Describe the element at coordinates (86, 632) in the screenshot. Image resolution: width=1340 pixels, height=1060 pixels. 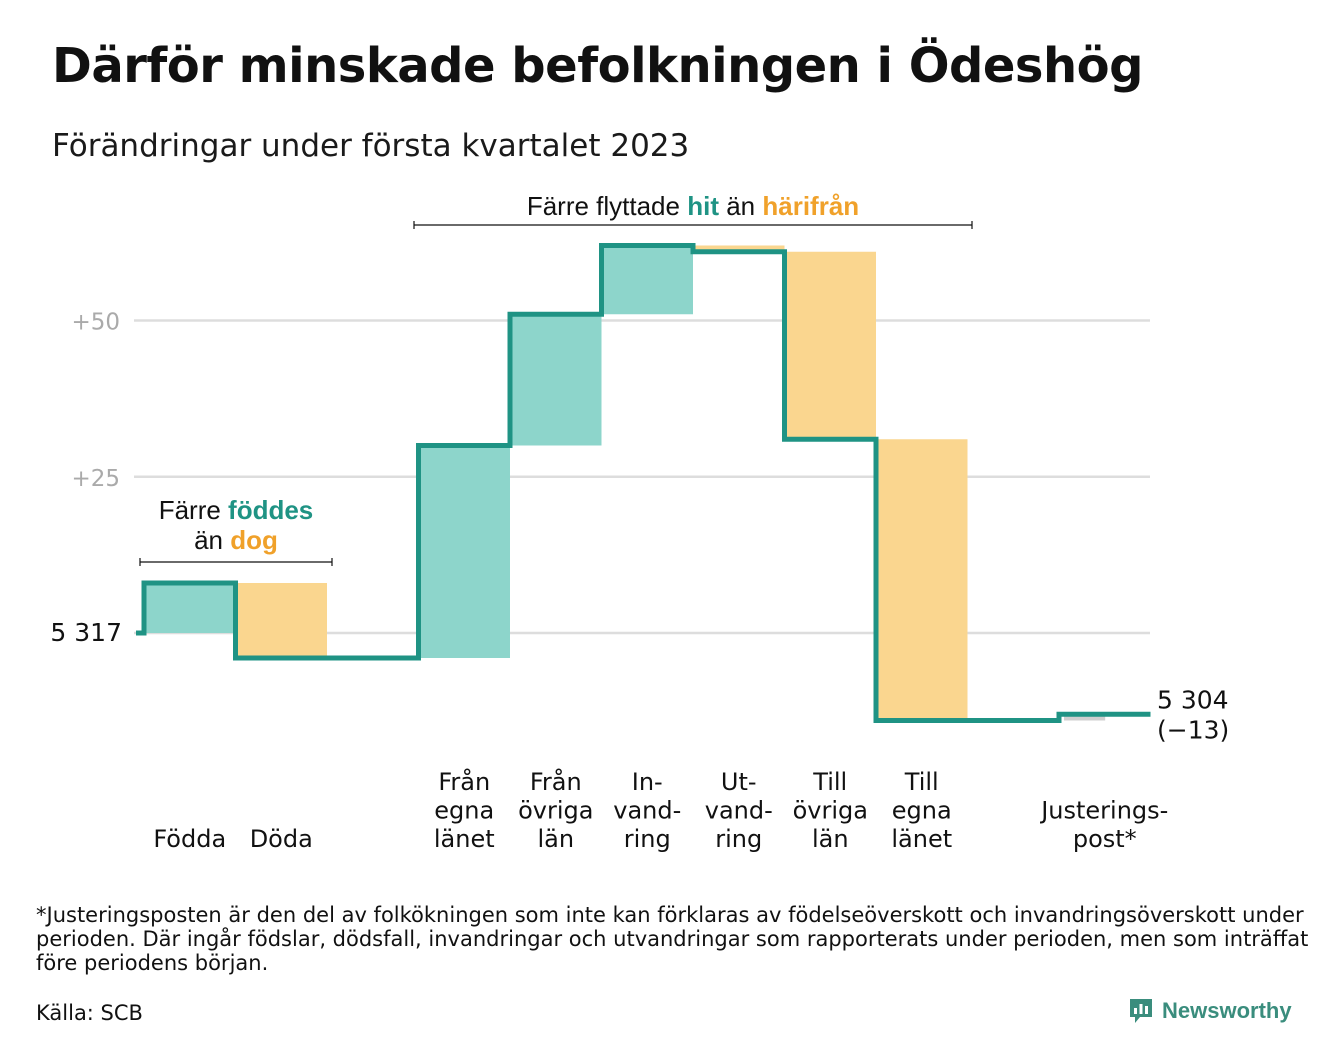
I see `start-value-label: 5 317` at that location.